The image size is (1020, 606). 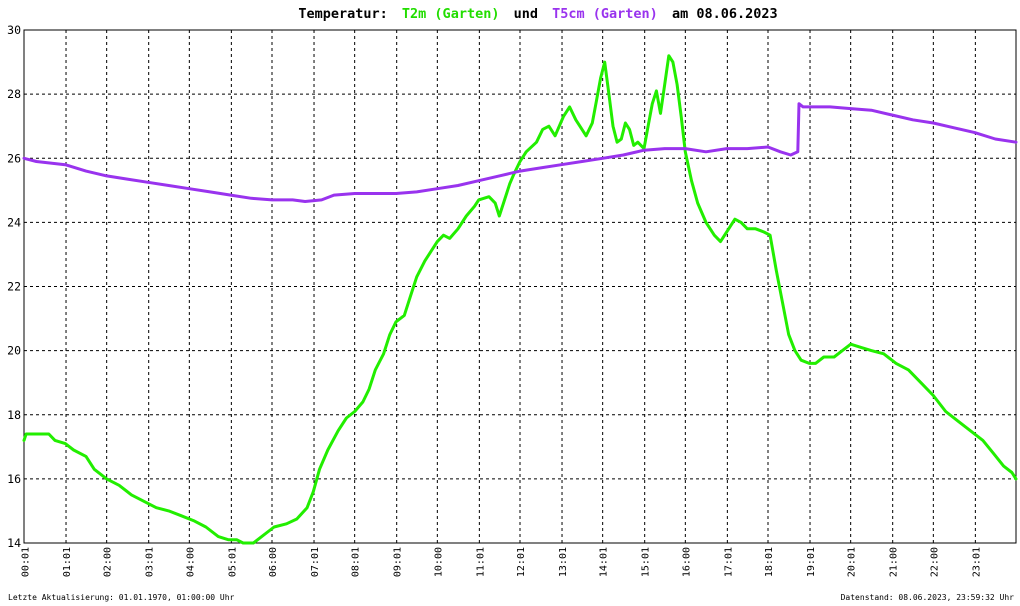 I want to click on x-tick-label: 13:01, so click(x=563, y=562).